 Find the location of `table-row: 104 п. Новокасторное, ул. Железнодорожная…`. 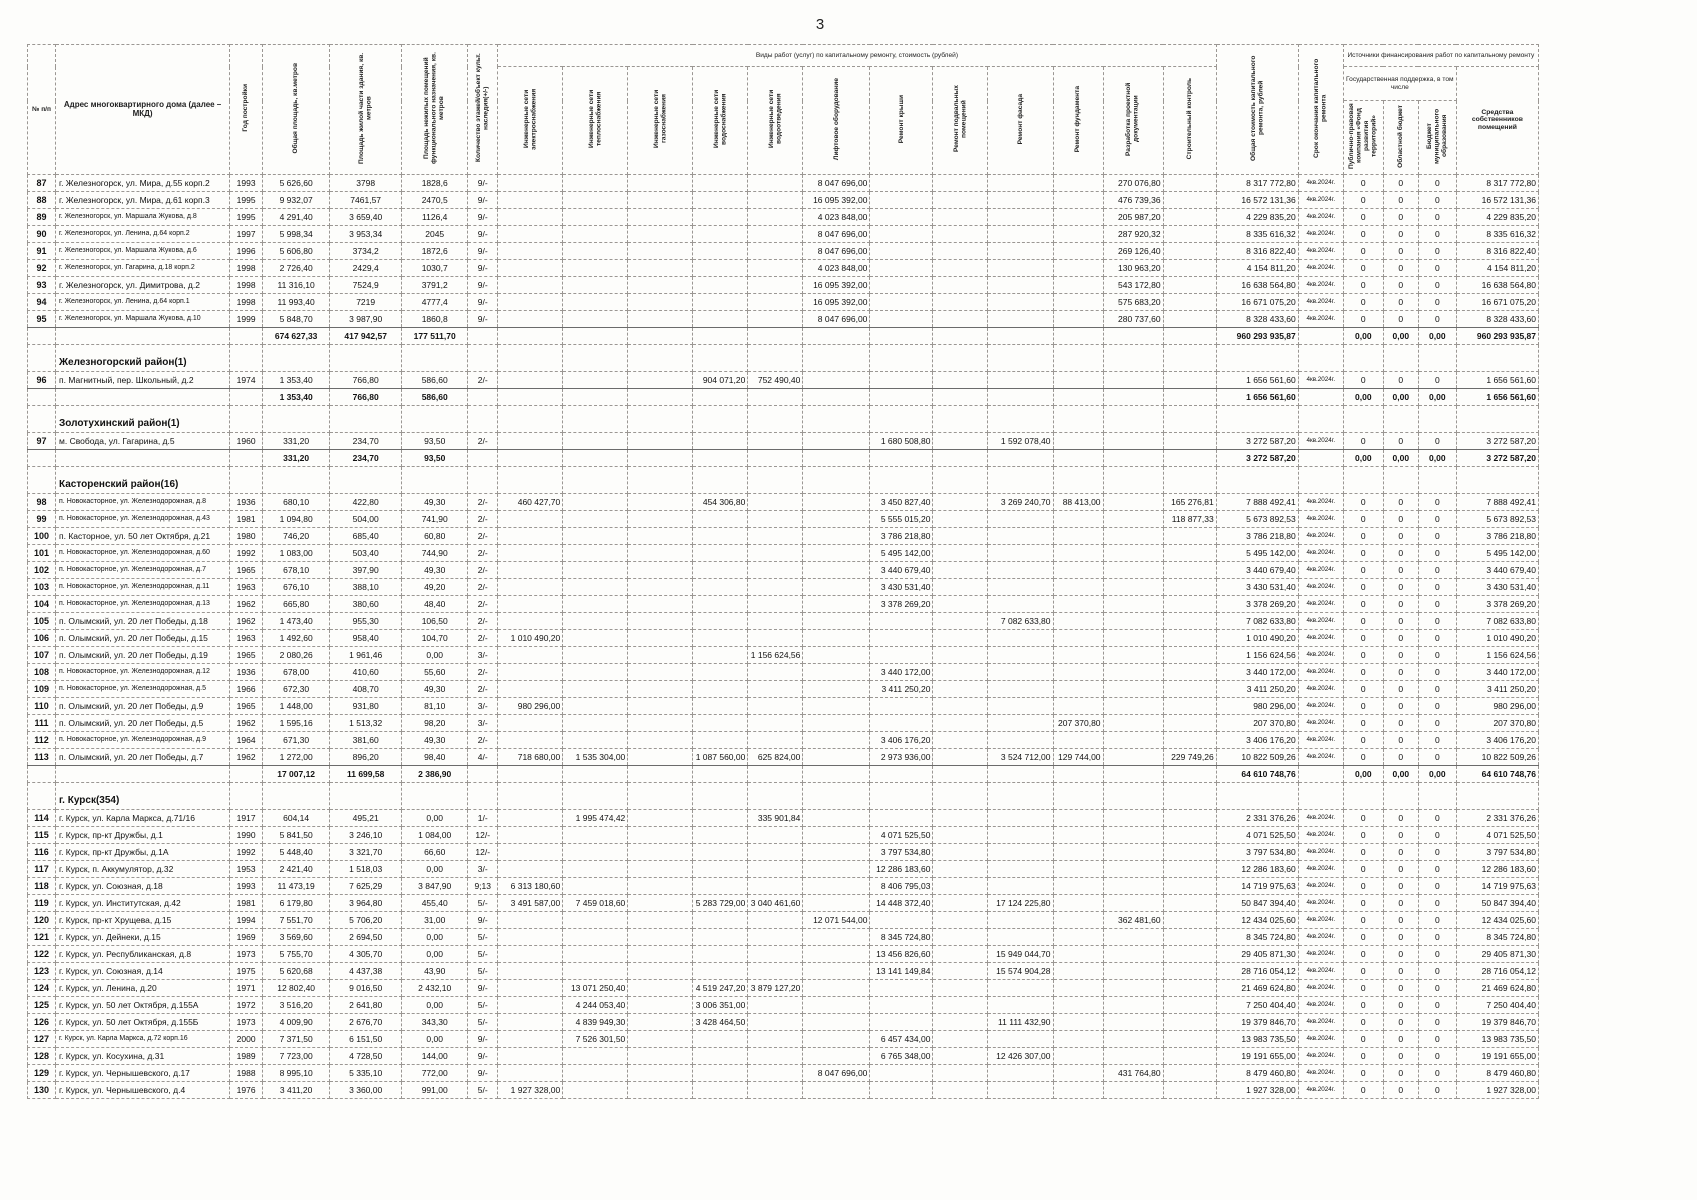

table-row: 104 п. Новокасторное, ул. Железнодорожная… is located at coordinates (783, 603).